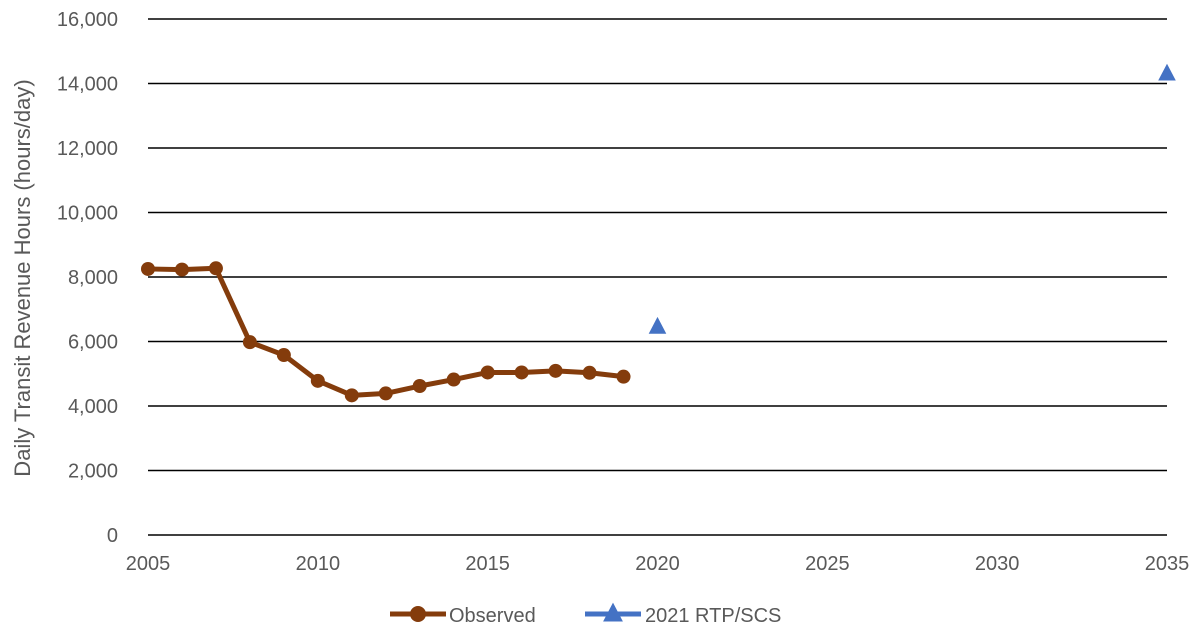 This screenshot has width=1201, height=631. I want to click on y-tick-label: 4,000, so click(93, 407).